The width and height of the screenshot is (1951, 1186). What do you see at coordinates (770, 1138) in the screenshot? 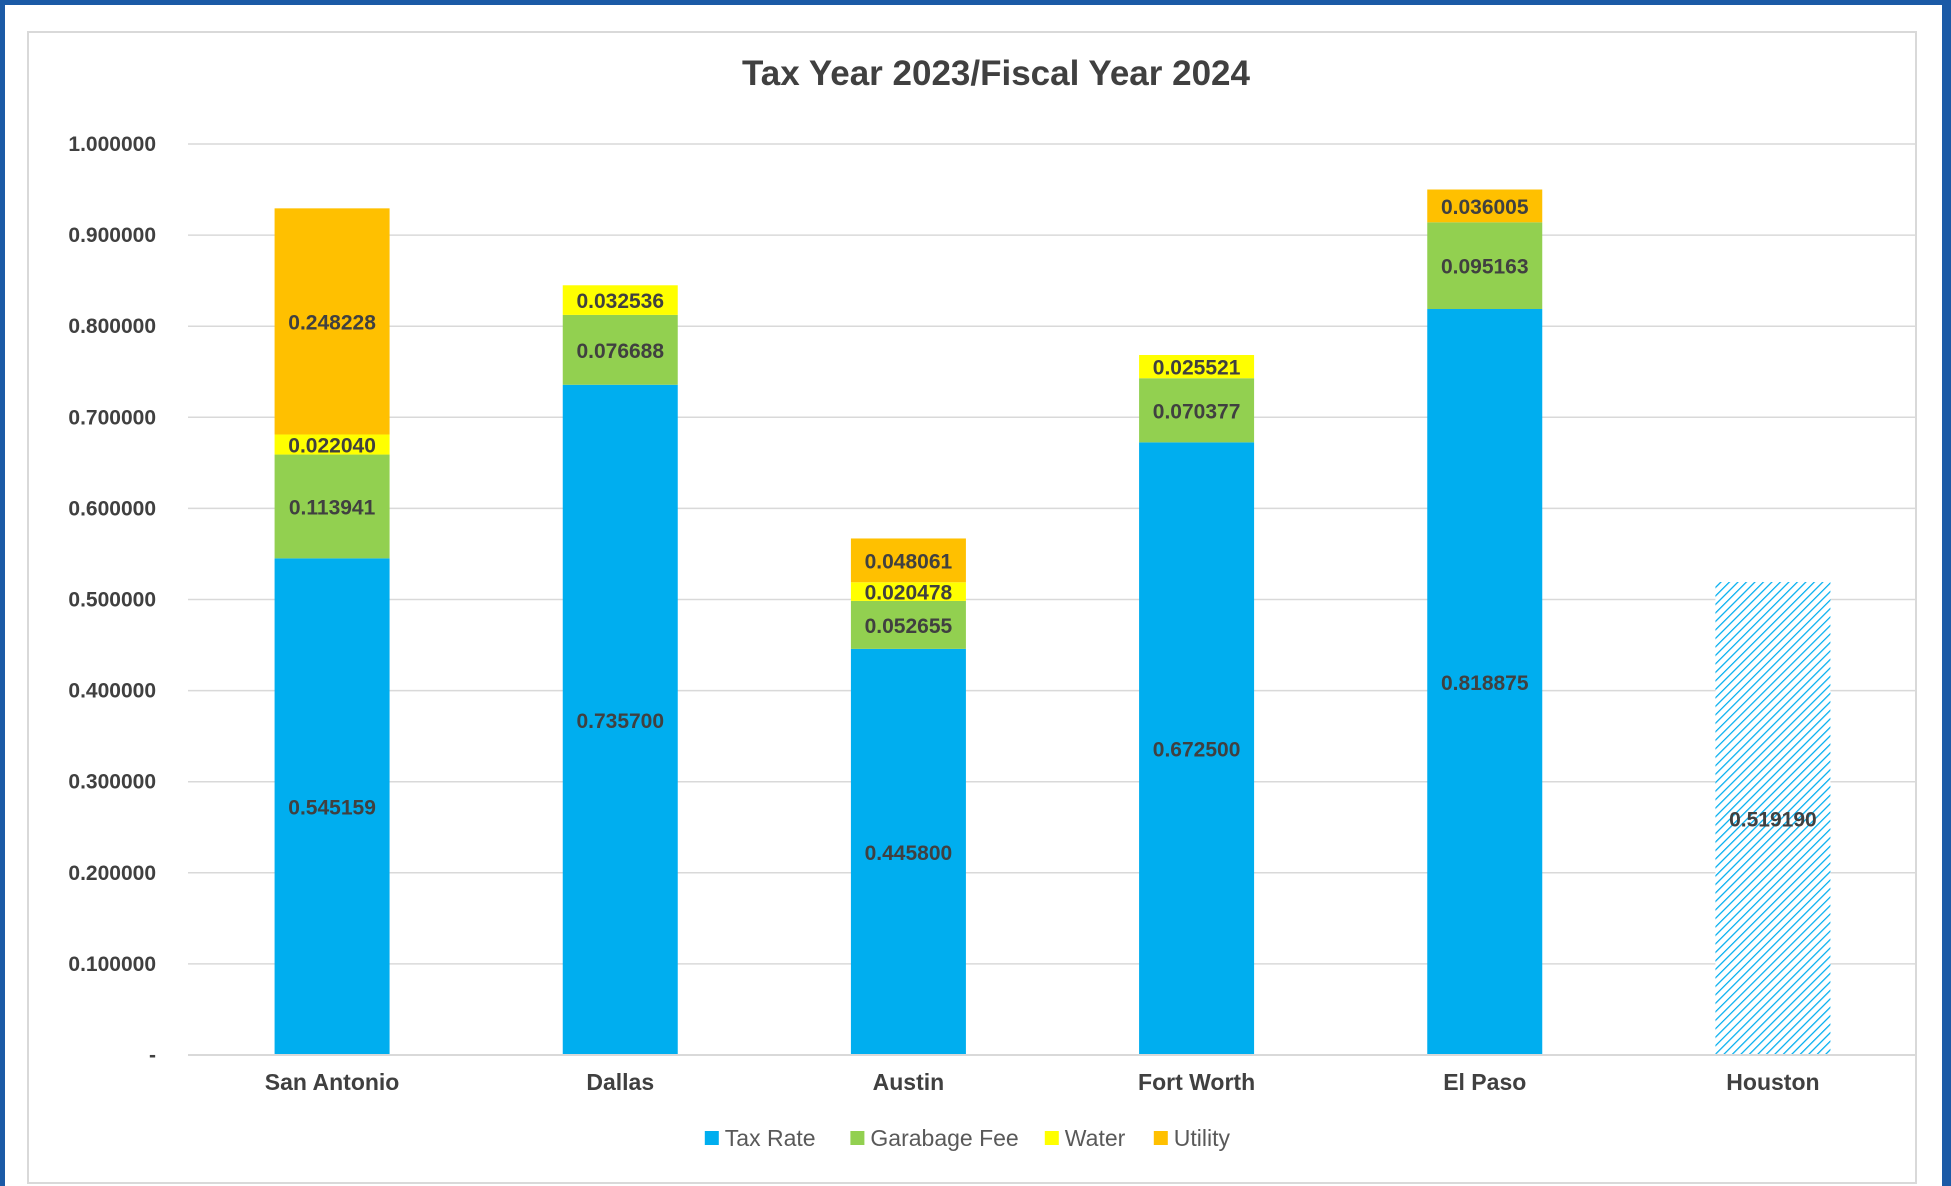
I see `legend-label: Tax Rate` at bounding box center [770, 1138].